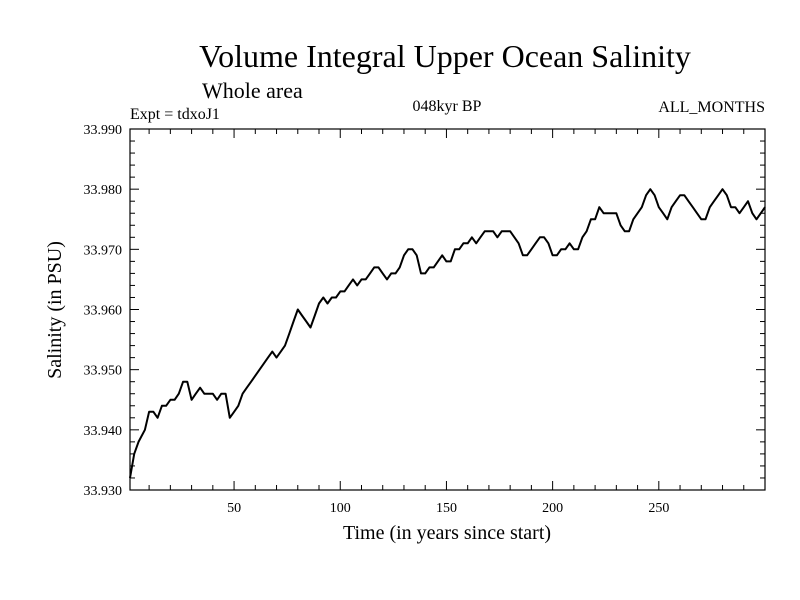 The width and height of the screenshot is (800, 600). Describe the element at coordinates (447, 106) in the screenshot. I see `period-label: 048kyr BP` at that location.